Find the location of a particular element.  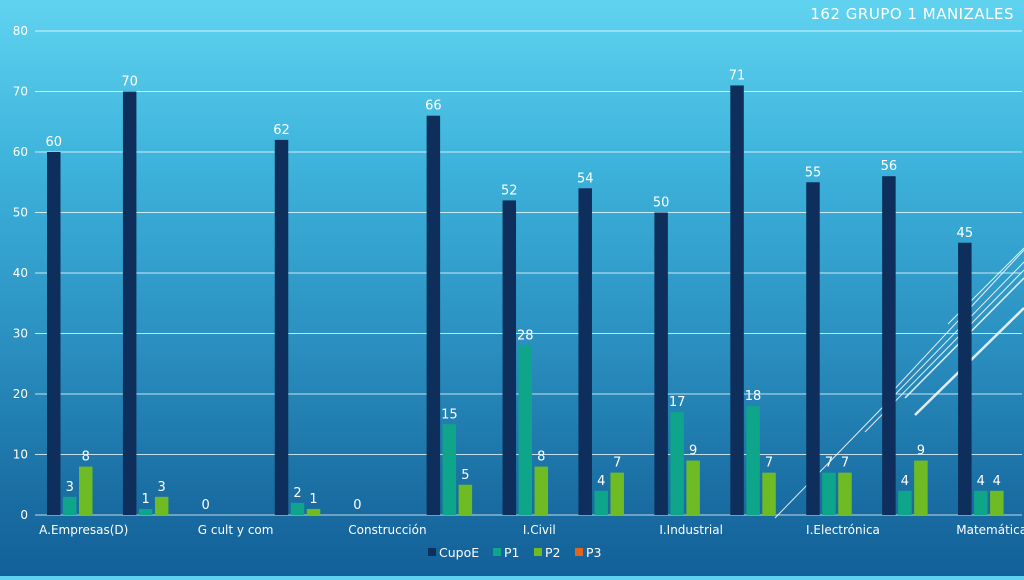

y-tick-label: 50 is located at coordinates (20, 213).